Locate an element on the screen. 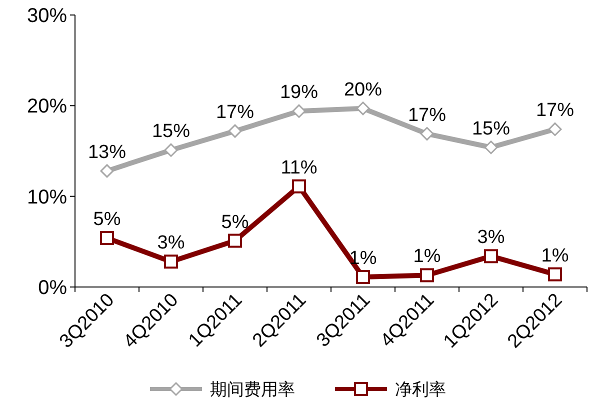 The image size is (595, 403). y-tick-label: 0% is located at coordinates (53, 288).